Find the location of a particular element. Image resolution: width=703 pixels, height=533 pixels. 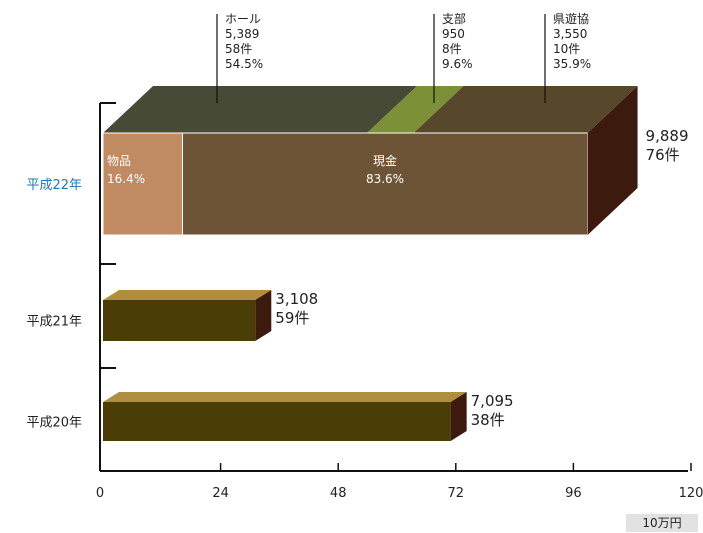

category-label: 平成22年 is located at coordinates (54, 185).